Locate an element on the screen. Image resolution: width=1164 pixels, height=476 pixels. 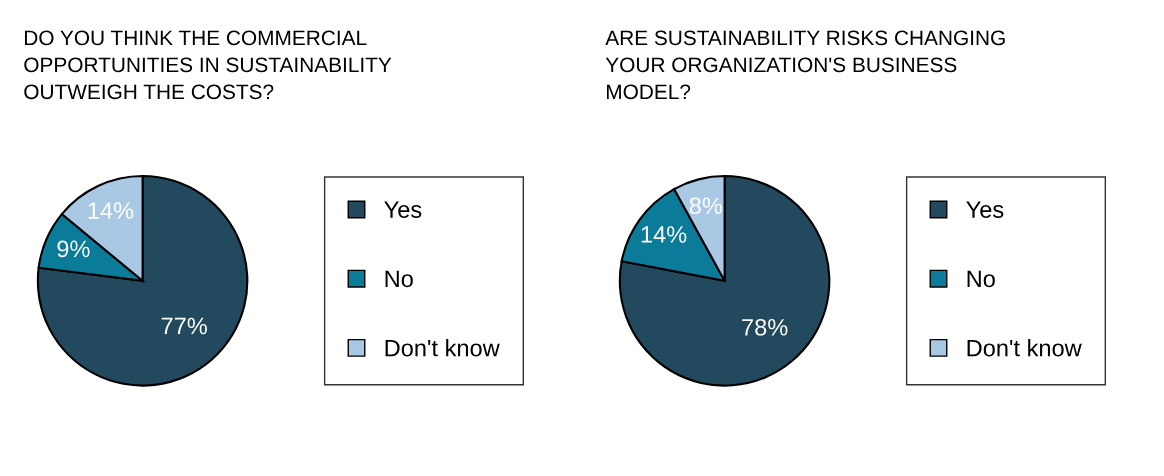
data-label: 78% is located at coordinates (765, 327).